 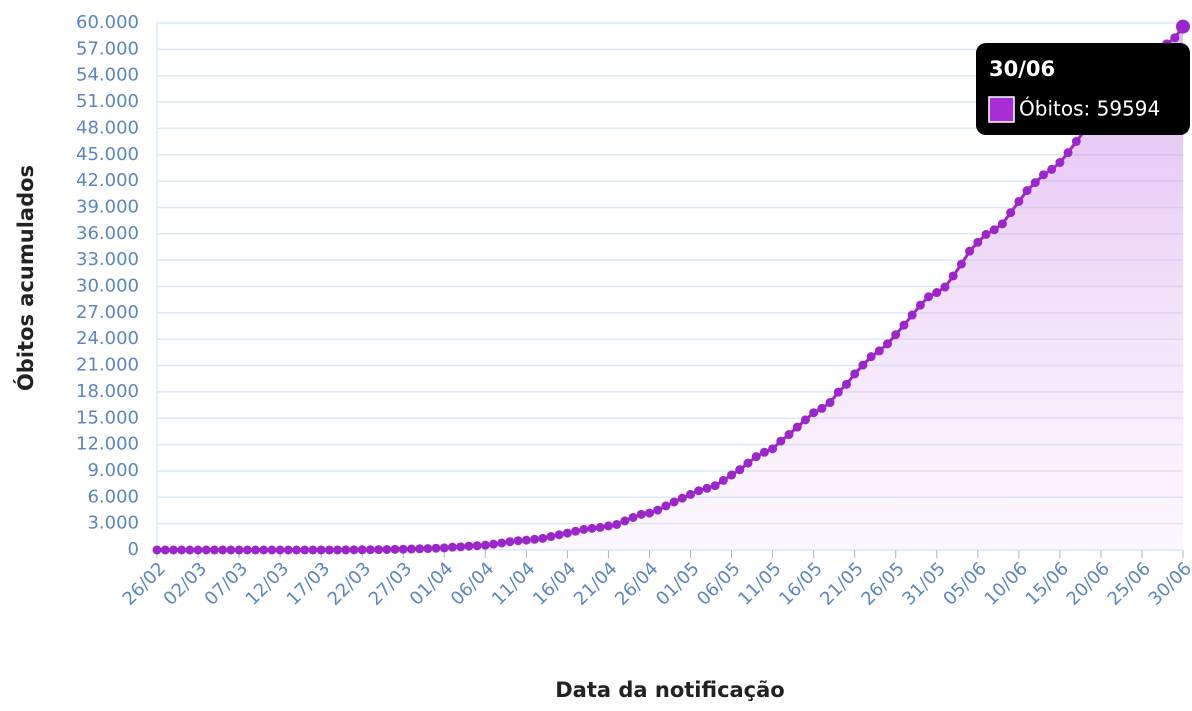 What do you see at coordinates (1089, 109) in the screenshot?
I see `tooltip-text: Óbitos: 59594` at bounding box center [1089, 109].